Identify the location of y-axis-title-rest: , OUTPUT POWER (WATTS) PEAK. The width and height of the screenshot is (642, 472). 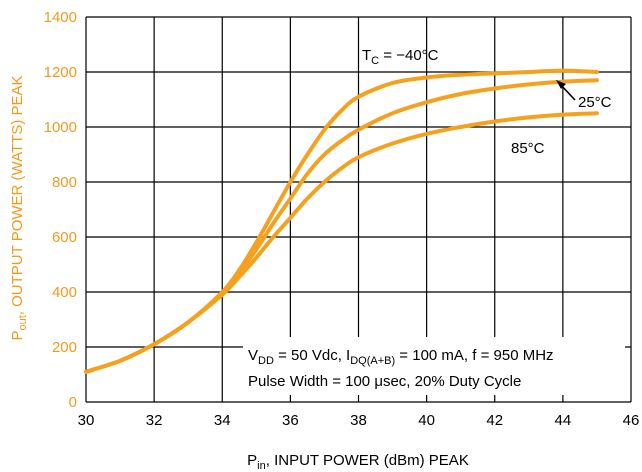
(17, 195).